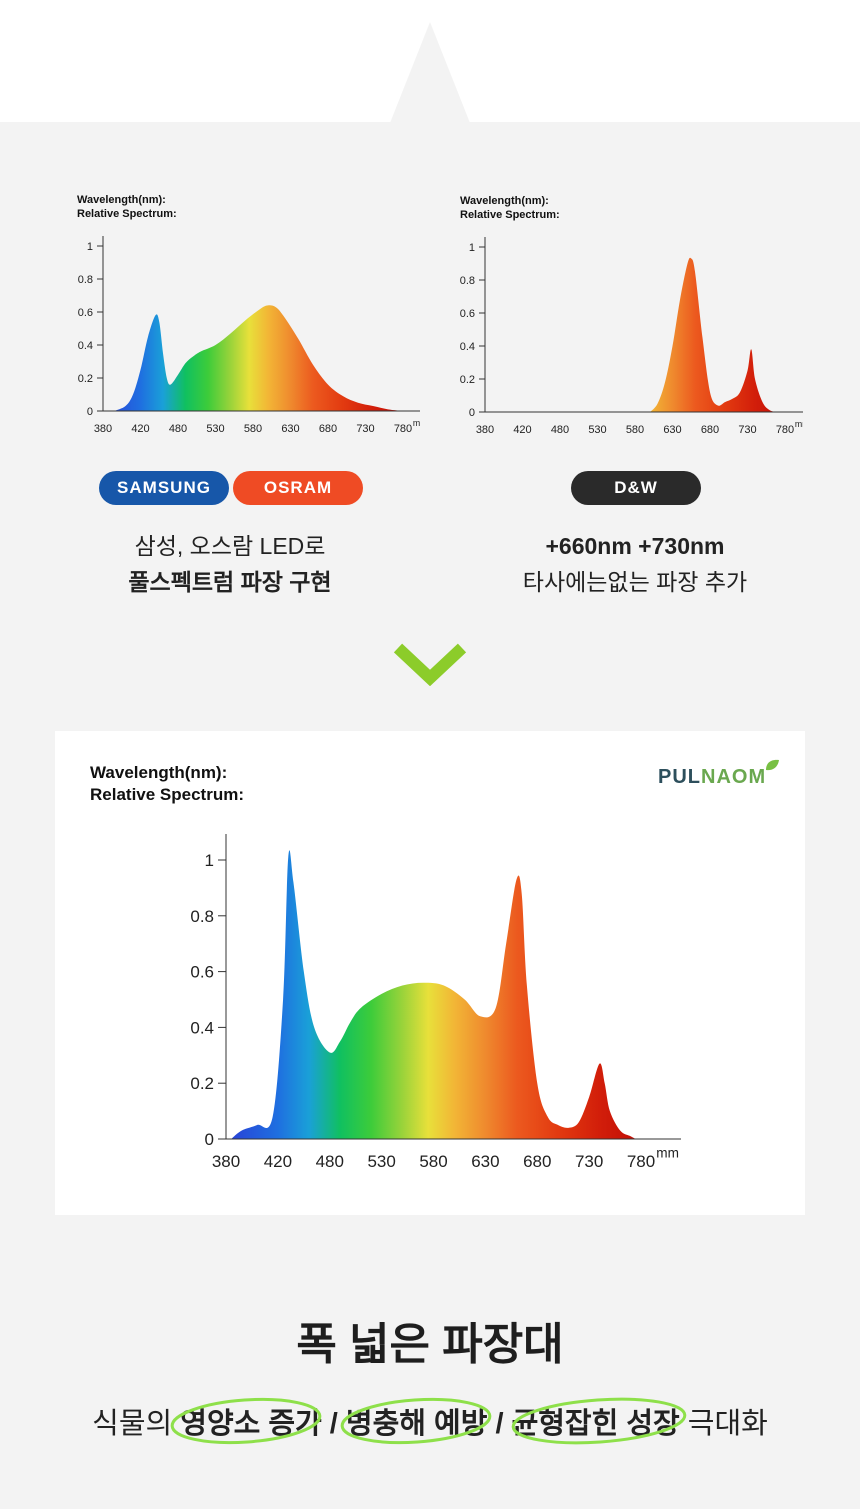  Describe the element at coordinates (430, 72) in the screenshot. I see `pointer-notch` at that location.